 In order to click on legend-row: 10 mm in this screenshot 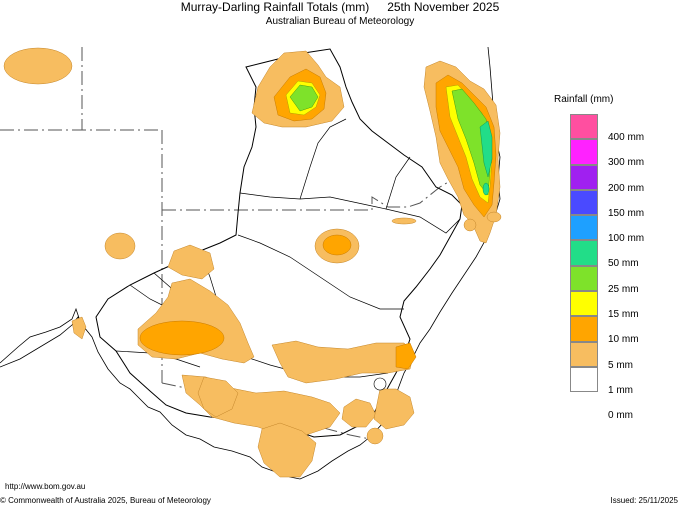, I will do `click(625, 330)`.